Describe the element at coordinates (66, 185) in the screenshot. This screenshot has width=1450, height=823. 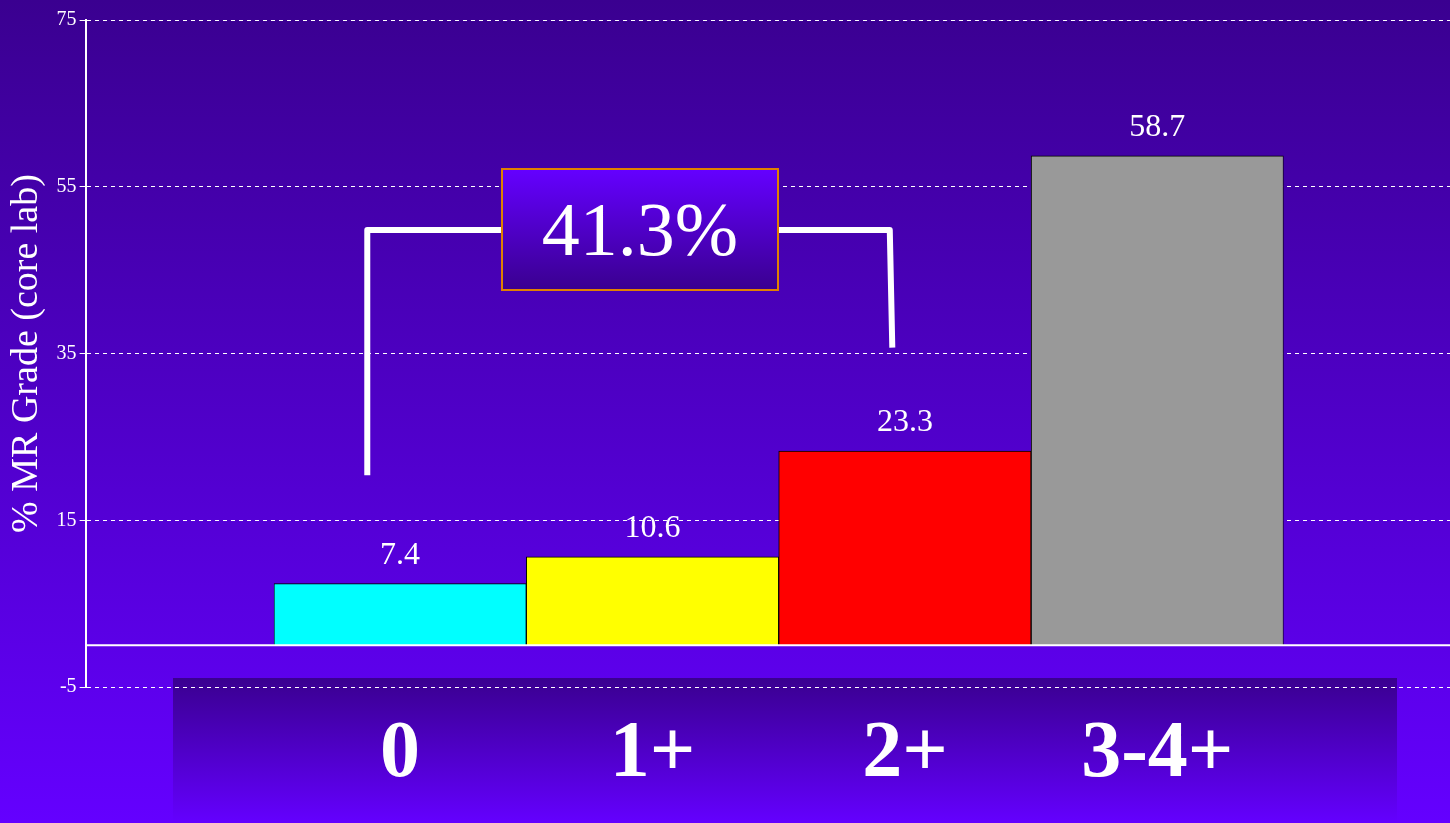
I see `y-tick-label: 55` at that location.